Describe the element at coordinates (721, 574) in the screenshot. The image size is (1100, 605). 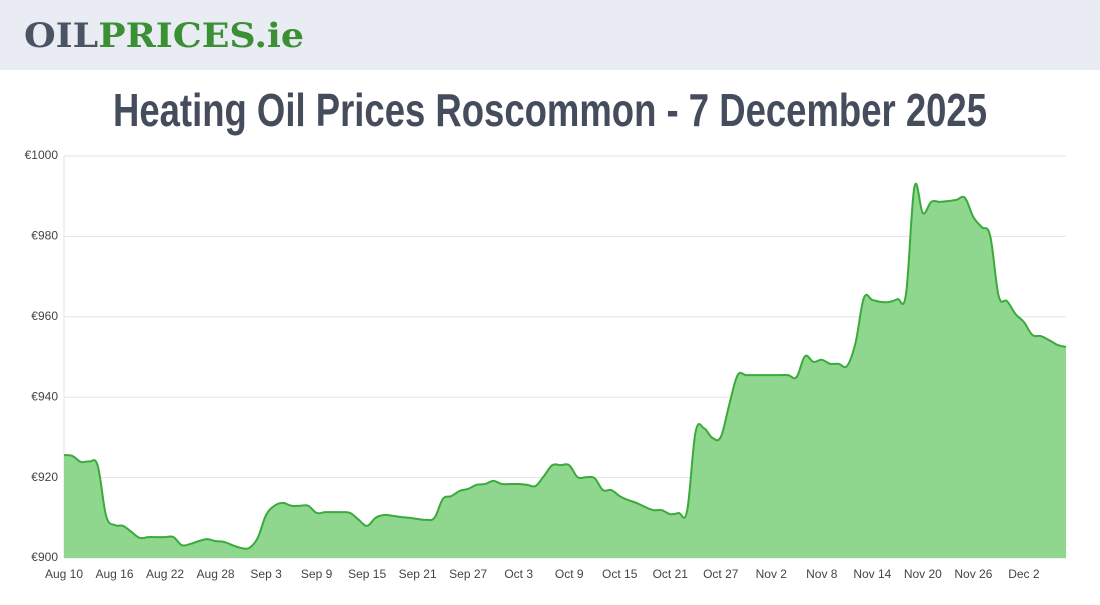
I see `x-tick-label: Oct 27` at that location.